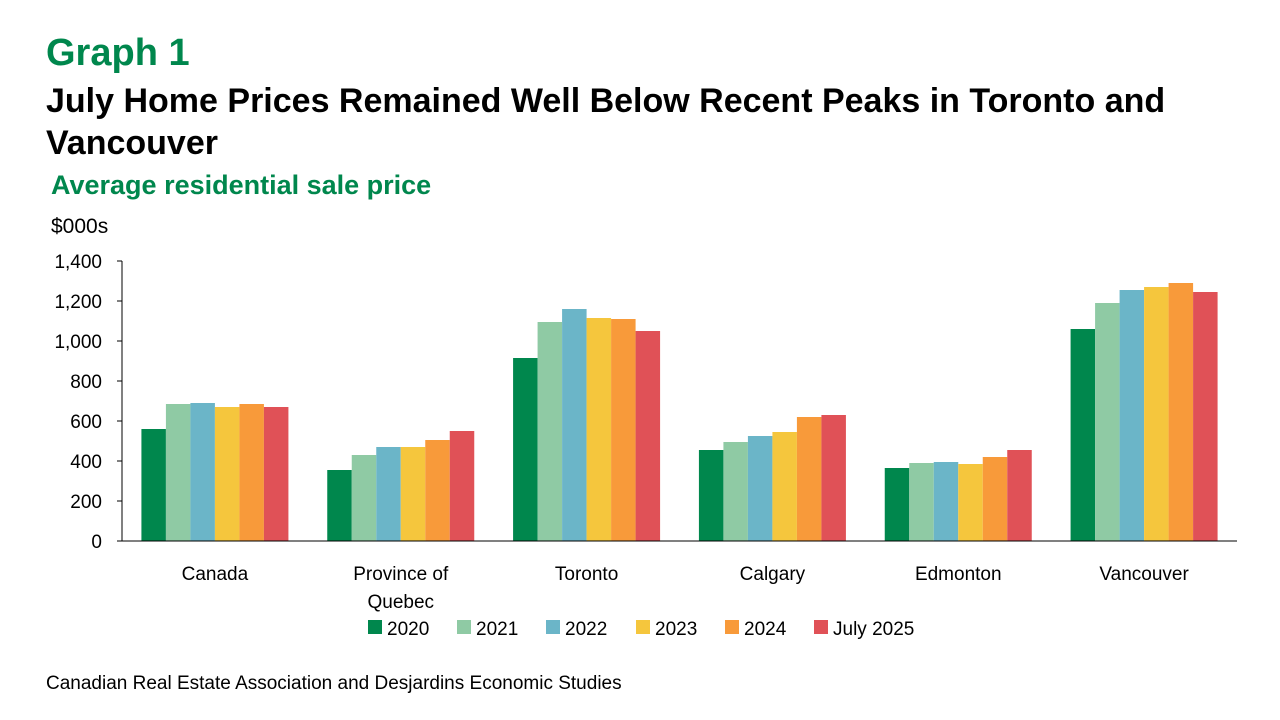  I want to click on x-tick-label: Province of Quebec, so click(401, 588).